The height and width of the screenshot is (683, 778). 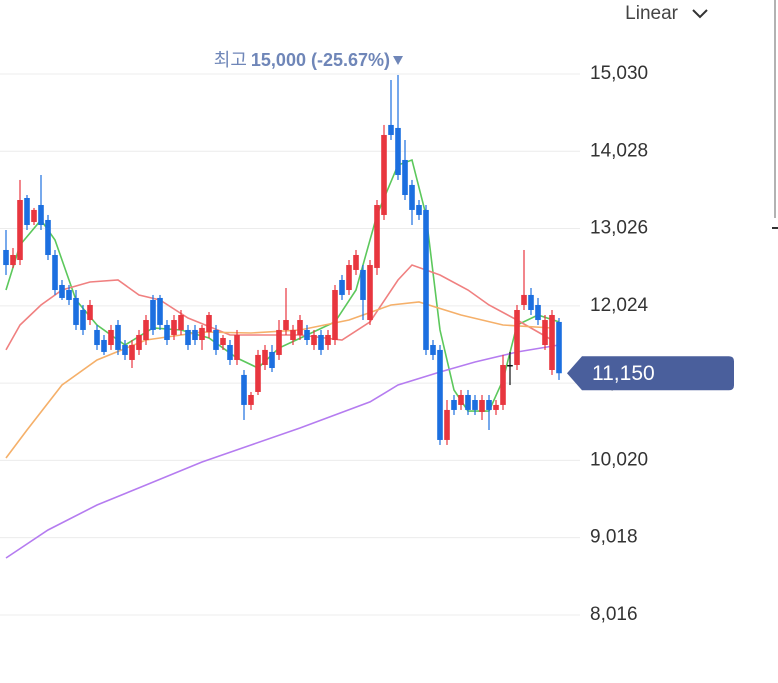 What do you see at coordinates (619, 305) in the screenshot?
I see `y-tick-label: 12,024` at bounding box center [619, 305].